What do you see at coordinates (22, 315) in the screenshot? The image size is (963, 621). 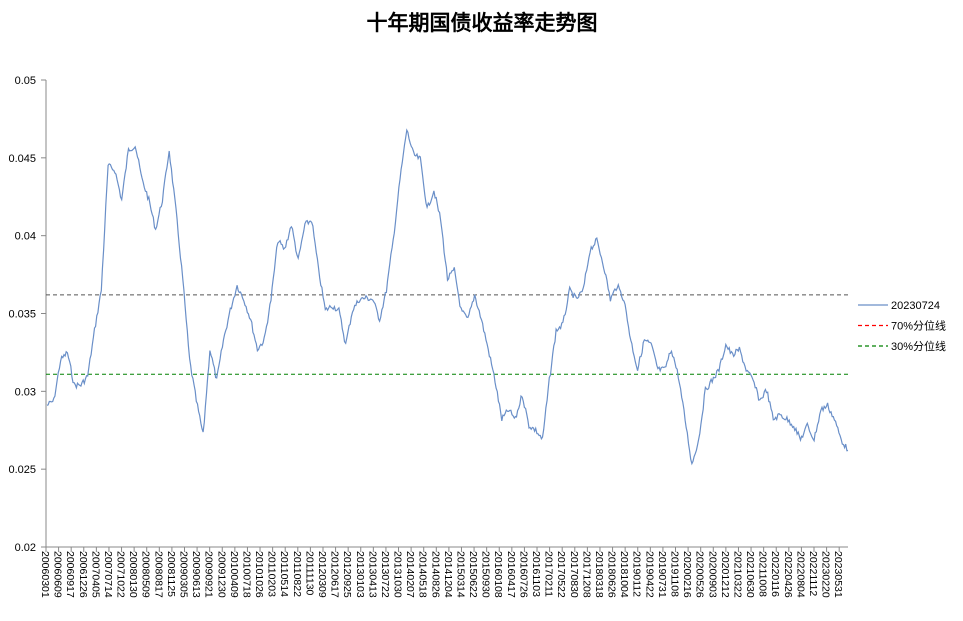 I see `y-tick-label: 0.035` at bounding box center [22, 315].